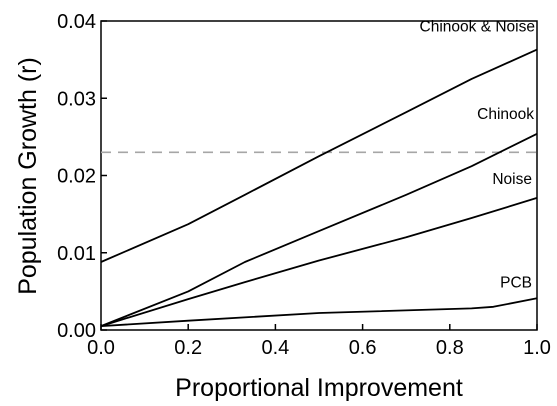 Image resolution: width=557 pixels, height=406 pixels. I want to click on x-tick-label: 0.6, so click(363, 348).